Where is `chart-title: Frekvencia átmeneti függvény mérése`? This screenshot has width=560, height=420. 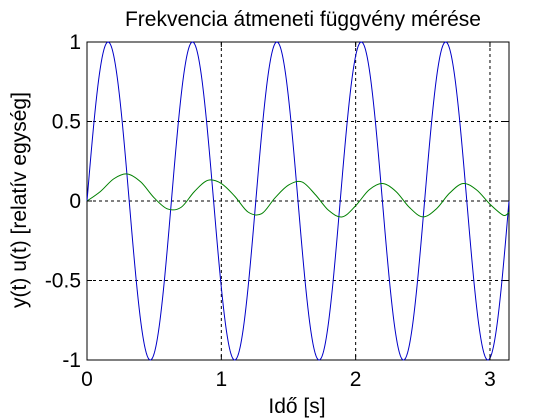 chart-title: Frekvencia átmeneti függvény mérése is located at coordinates (303, 19).